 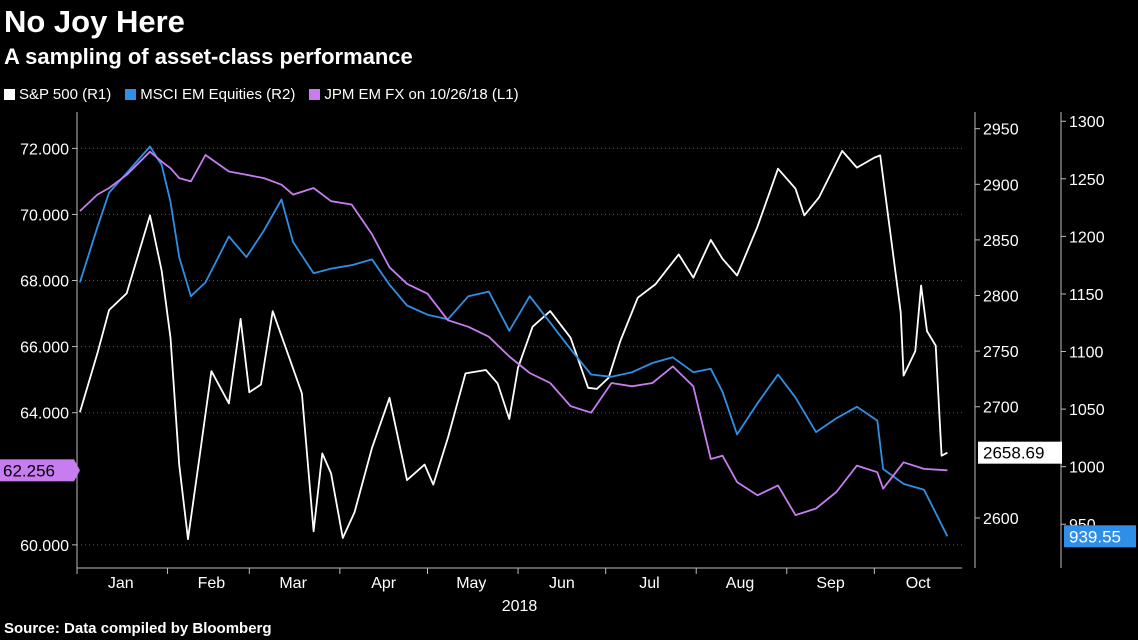 What do you see at coordinates (208, 56) in the screenshot?
I see `chart-subtitle: A sampling of asset-class performance` at bounding box center [208, 56].